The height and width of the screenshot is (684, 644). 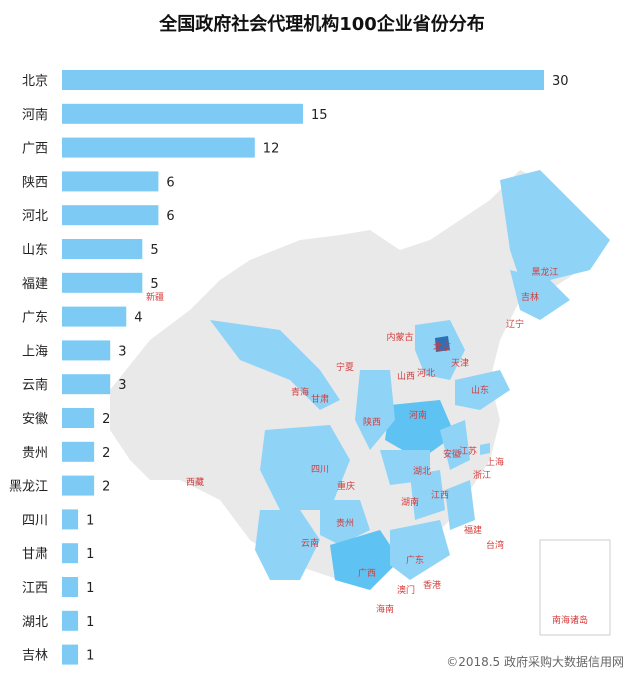 What do you see at coordinates (35, 216) in the screenshot?
I see `category-label: 河北` at bounding box center [35, 216].